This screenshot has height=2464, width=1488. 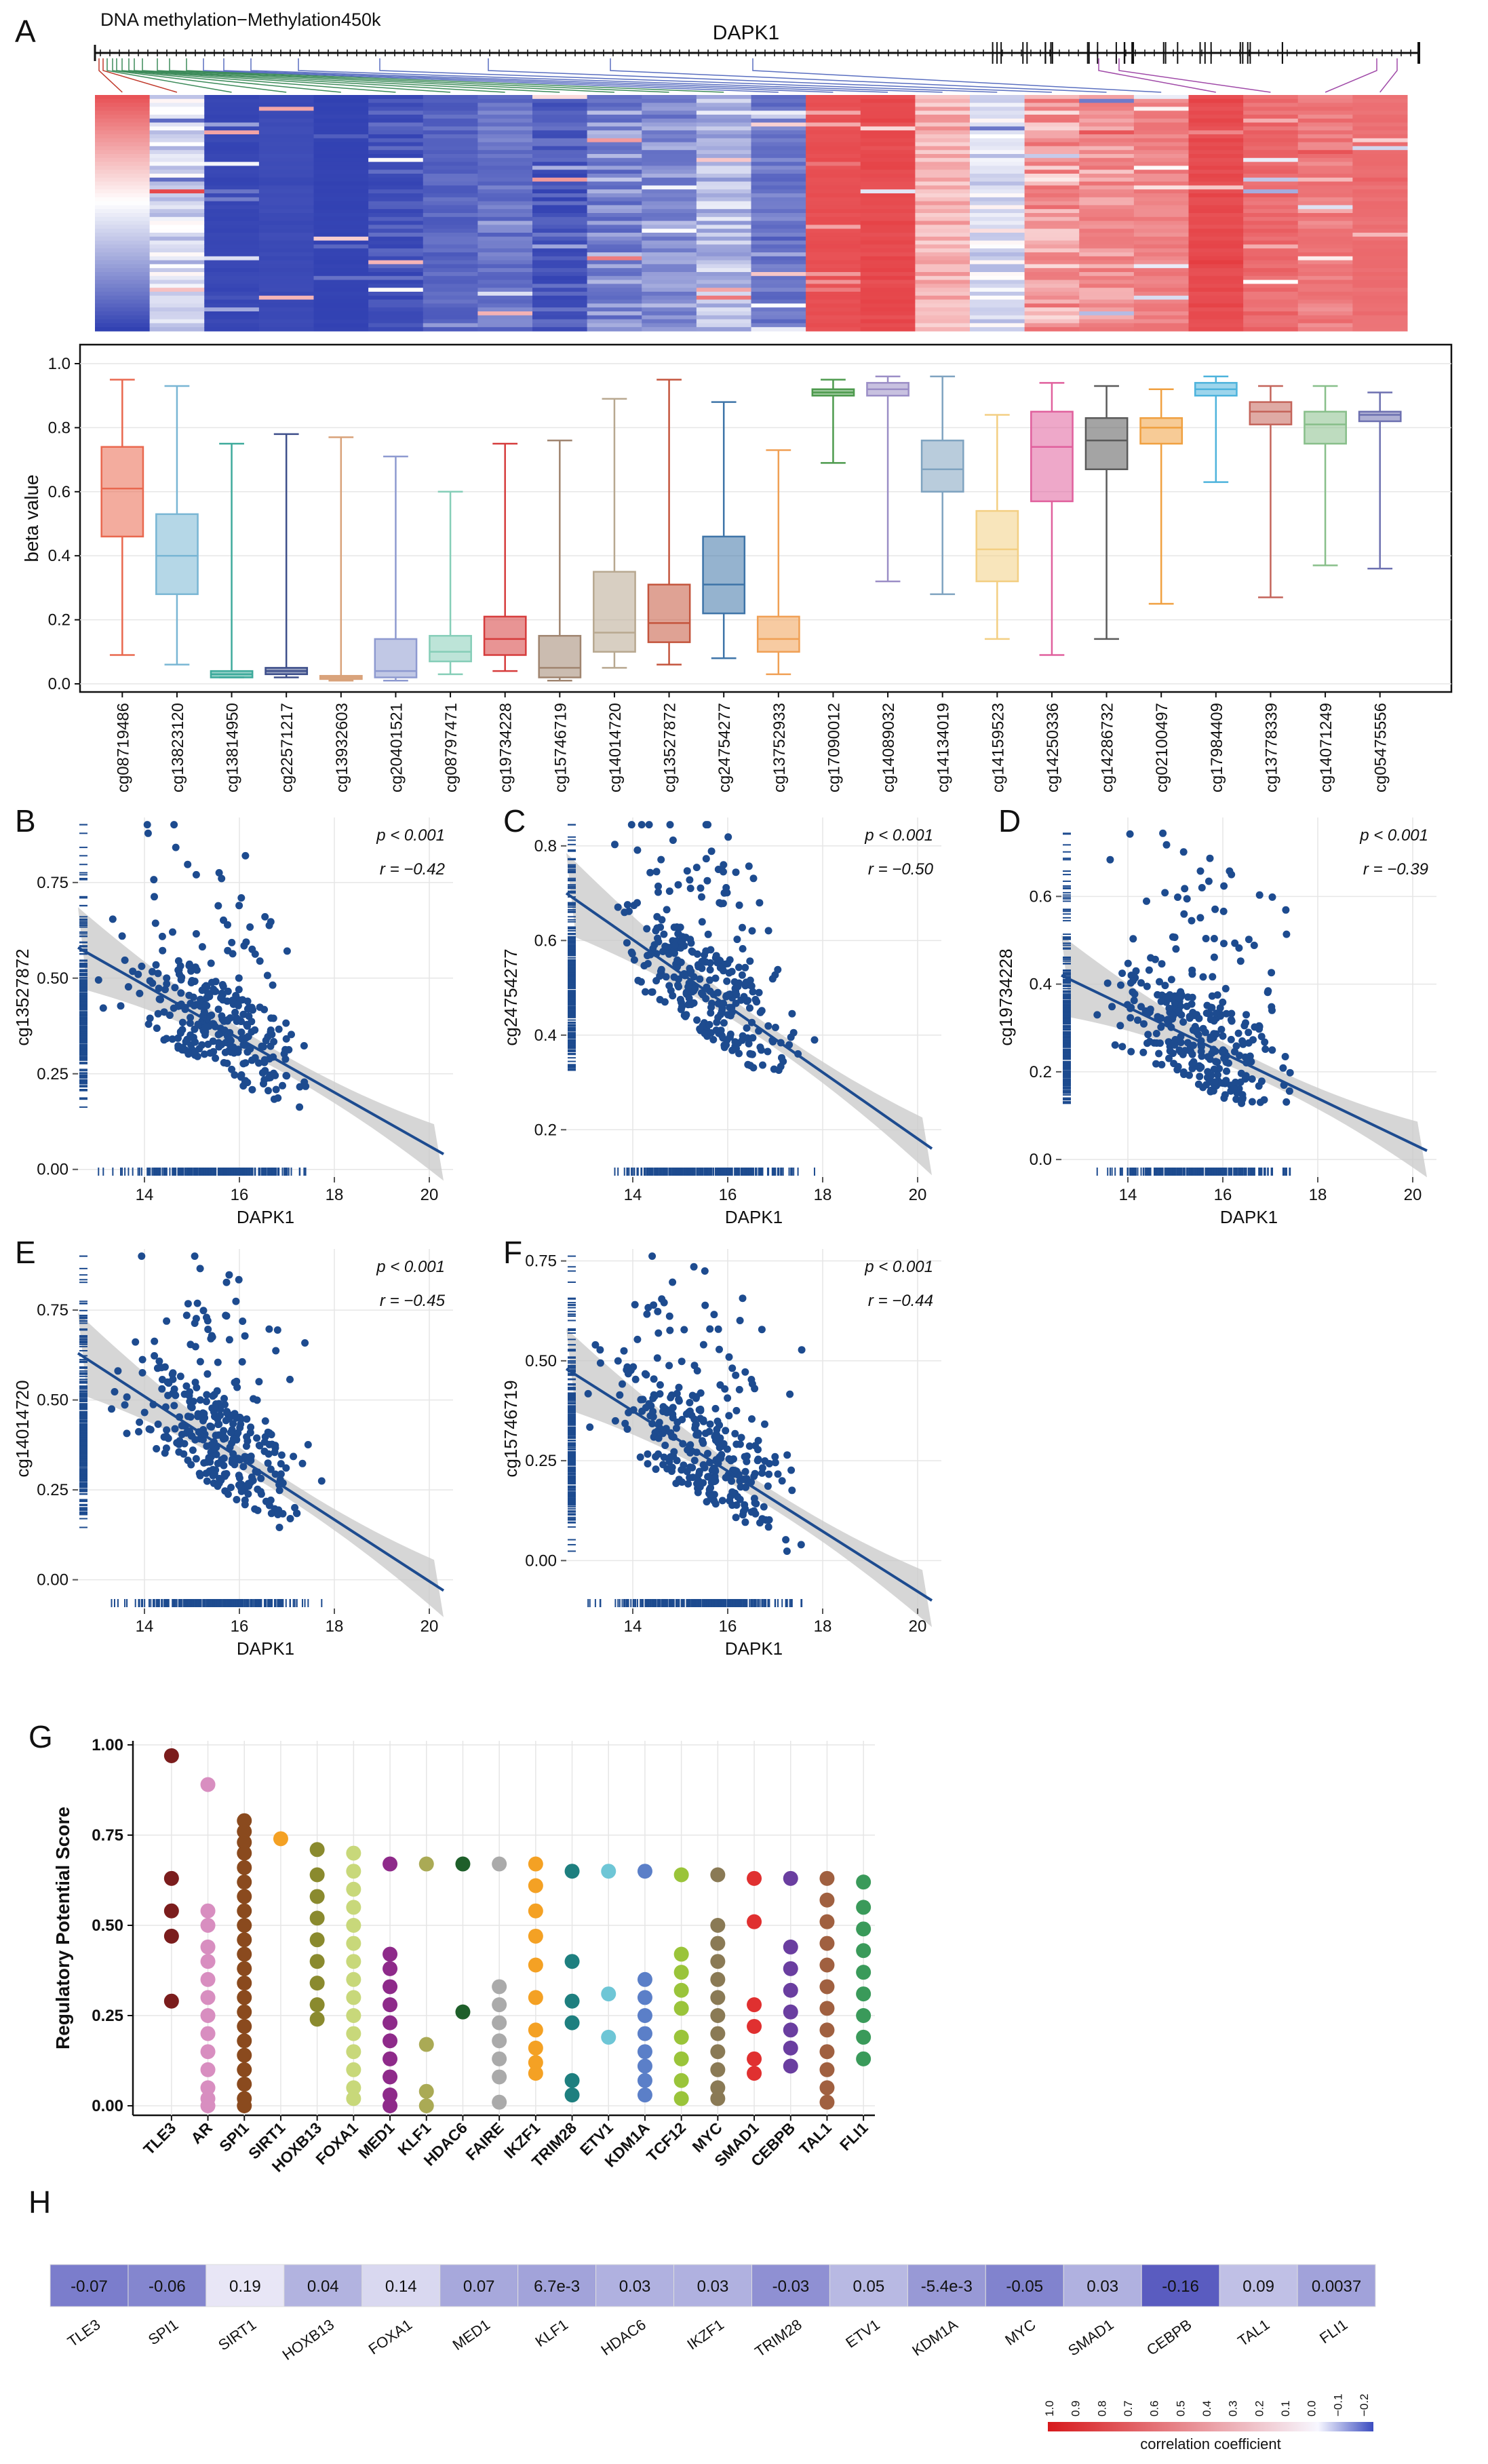 What do you see at coordinates (560, 656) in the screenshot?
I see `box-iqr` at bounding box center [560, 656].